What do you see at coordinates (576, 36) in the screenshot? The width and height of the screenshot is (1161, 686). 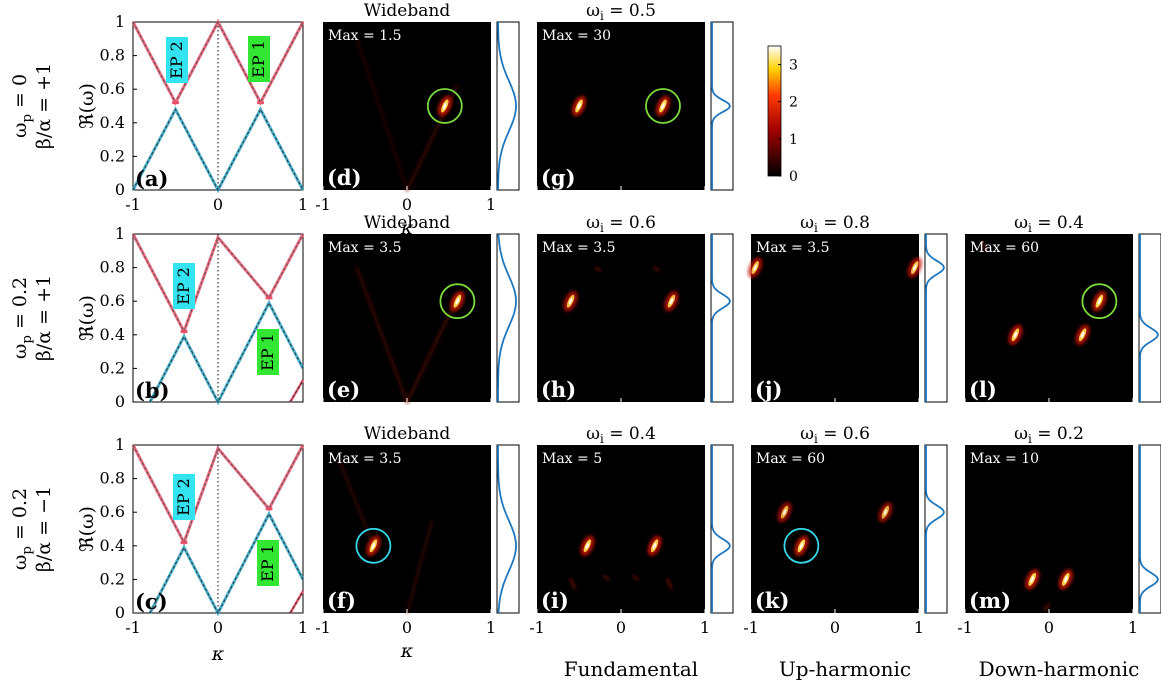 I see `max-label: Max = 30` at bounding box center [576, 36].